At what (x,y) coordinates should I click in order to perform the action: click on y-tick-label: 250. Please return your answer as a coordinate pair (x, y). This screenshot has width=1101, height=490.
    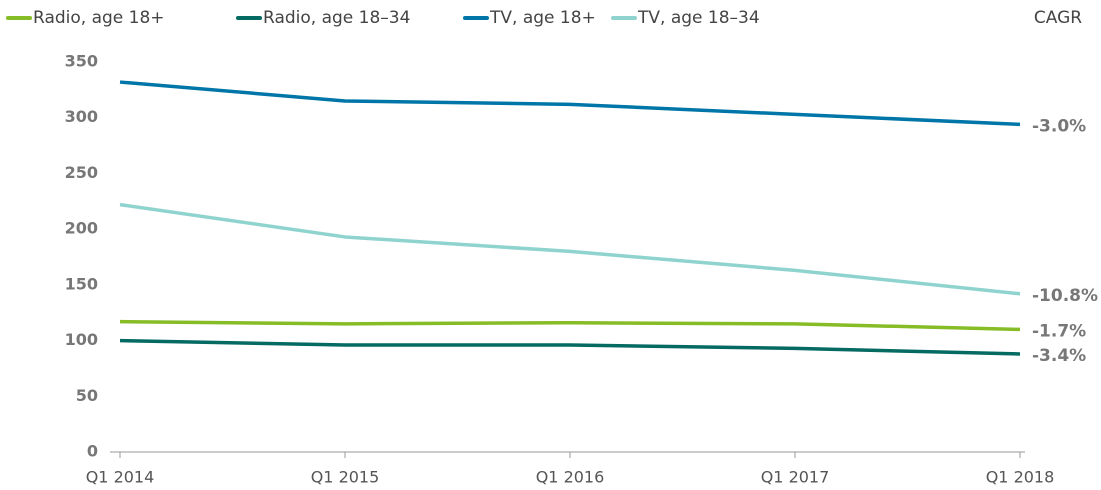
    Looking at the image, I should click on (81, 172).